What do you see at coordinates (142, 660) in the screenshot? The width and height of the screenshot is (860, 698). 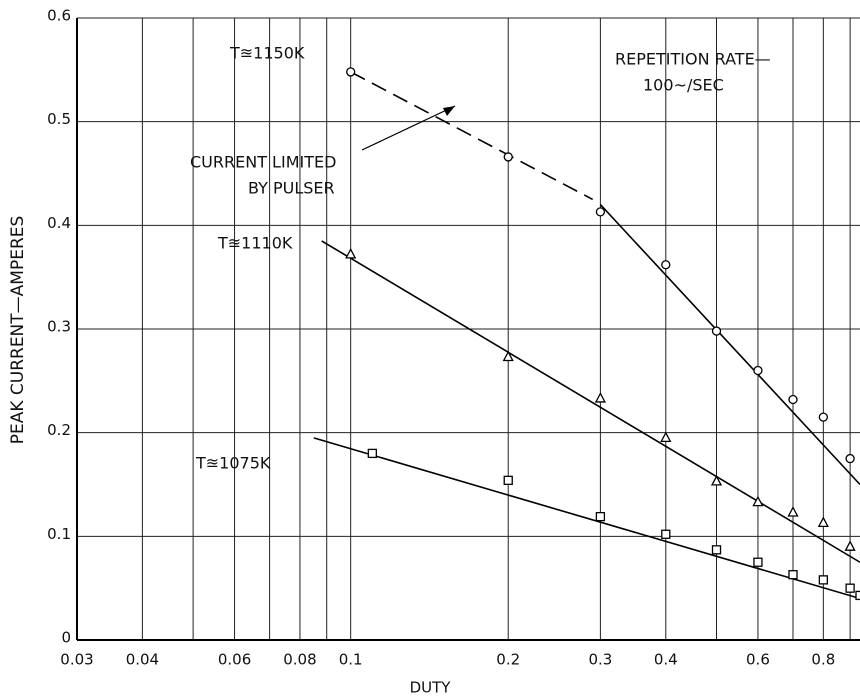 I see `x-tick-label: 0.04` at bounding box center [142, 660].